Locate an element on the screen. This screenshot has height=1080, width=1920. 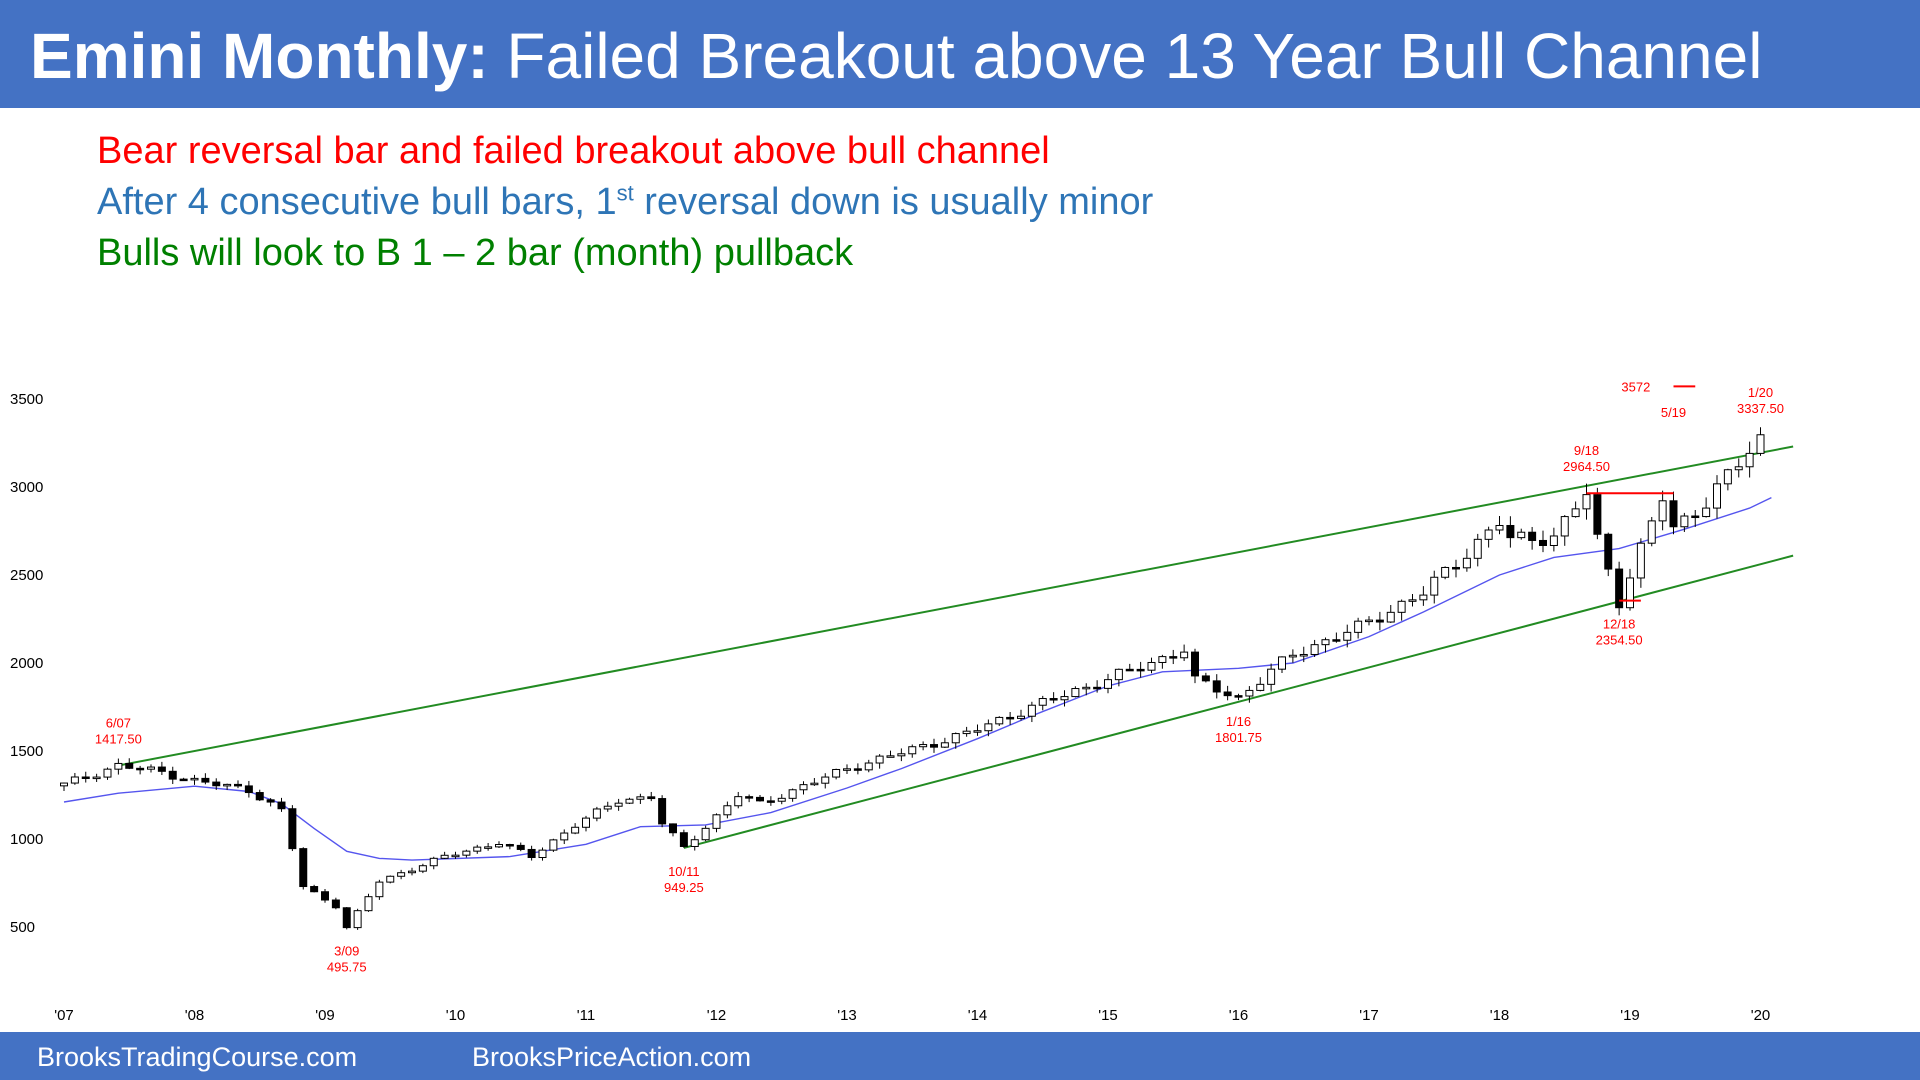
annotation-value: 949.25 is located at coordinates (684, 887).